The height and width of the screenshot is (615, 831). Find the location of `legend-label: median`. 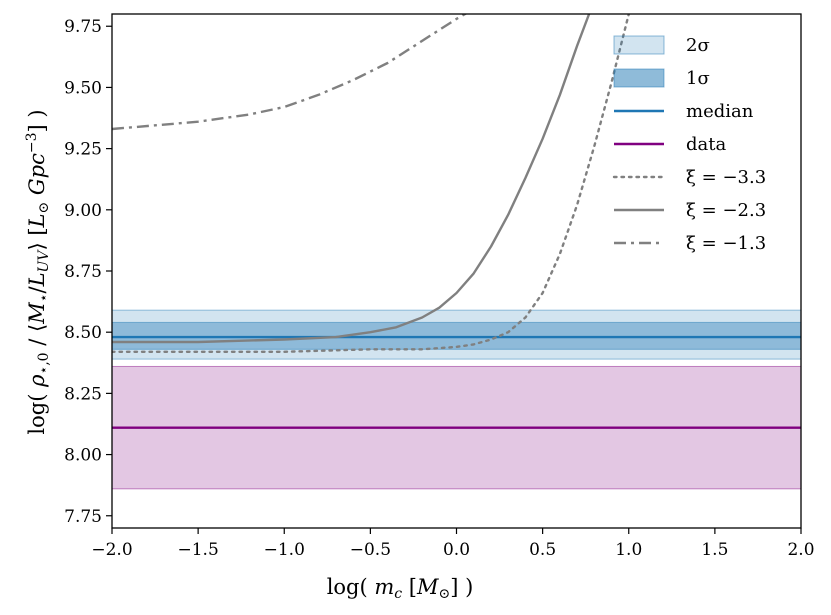

legend-label: median is located at coordinates (720, 111).